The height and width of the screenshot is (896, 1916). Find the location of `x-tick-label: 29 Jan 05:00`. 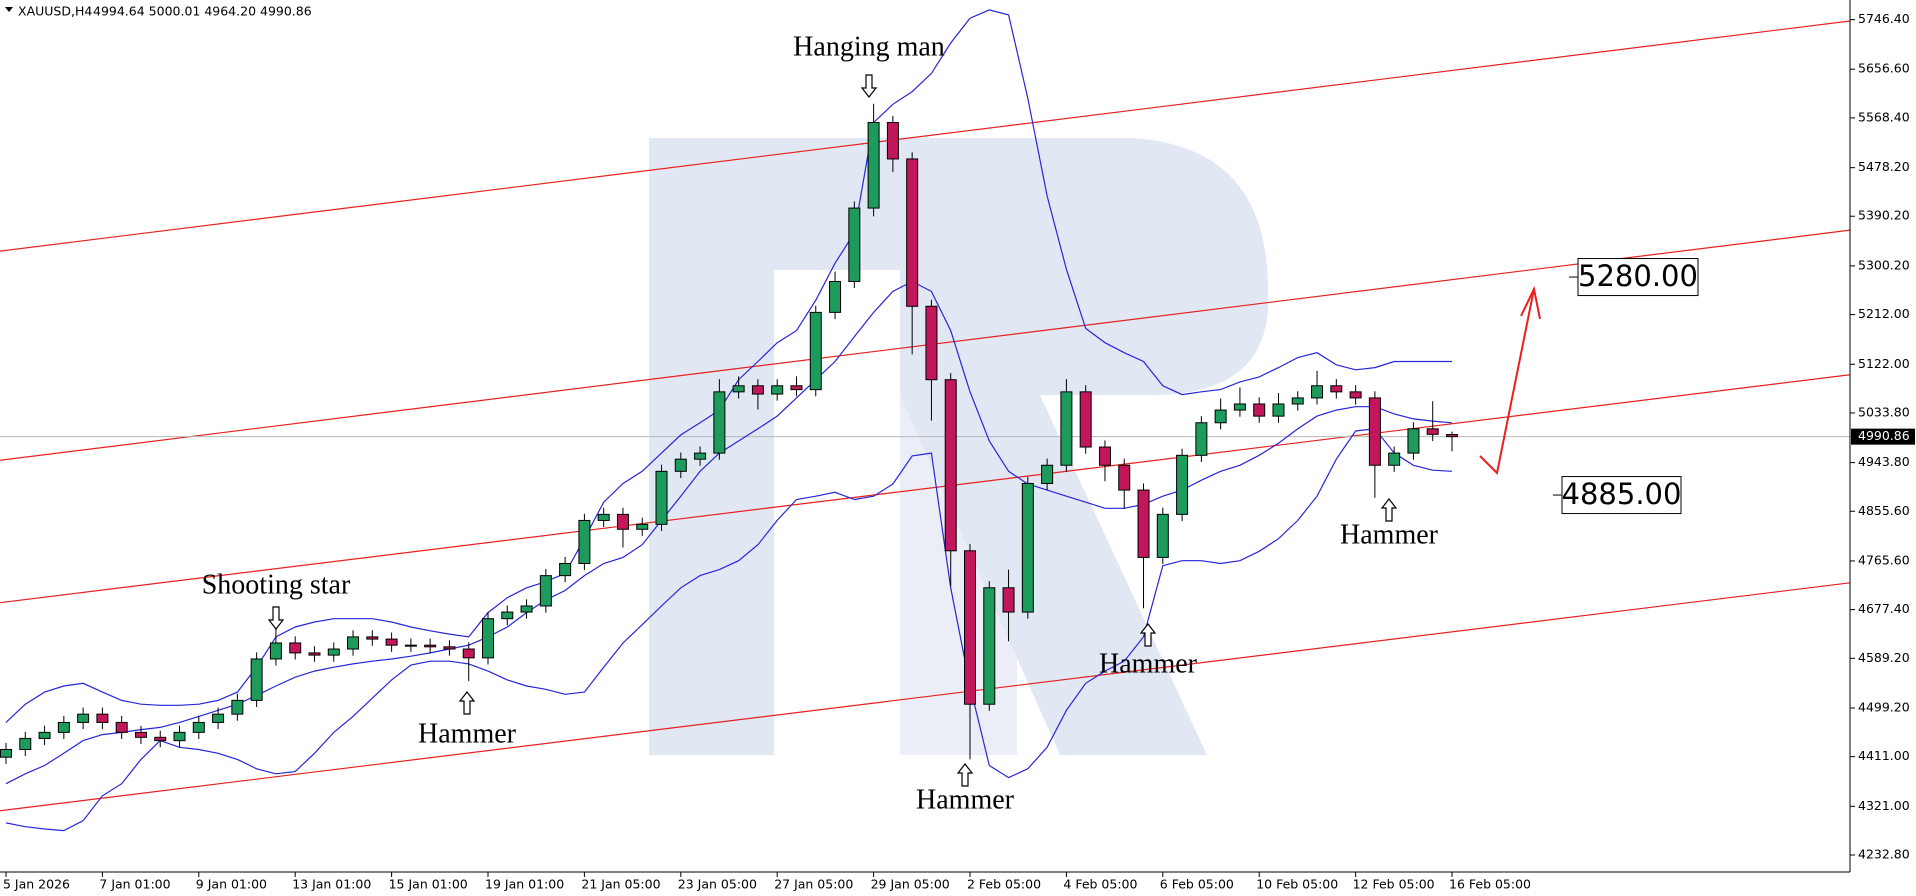

x-tick-label: 29 Jan 05:00 is located at coordinates (910, 884).